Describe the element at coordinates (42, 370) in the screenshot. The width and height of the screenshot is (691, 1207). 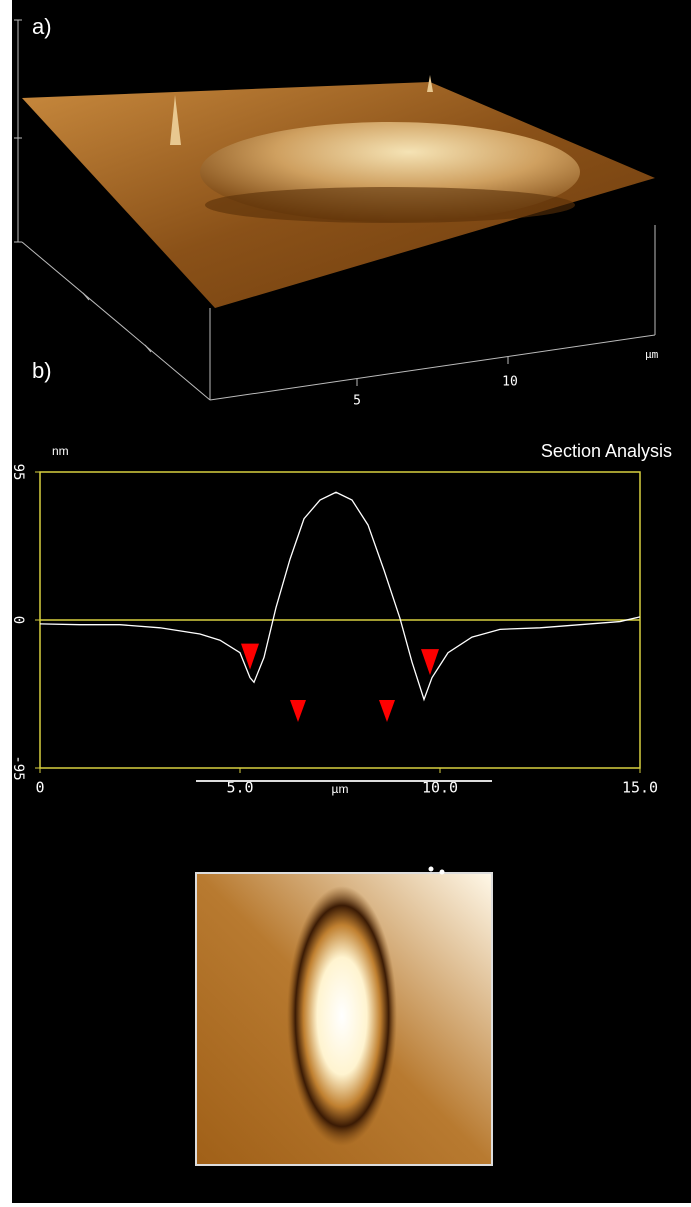
I see `panel-label: b)` at that location.